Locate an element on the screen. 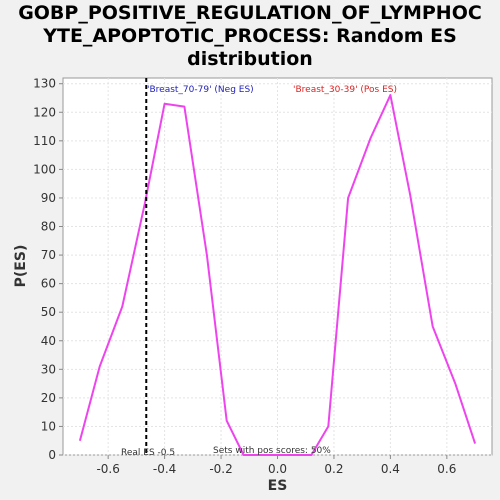  y-tick-label: 20 is located at coordinates (48, 398).